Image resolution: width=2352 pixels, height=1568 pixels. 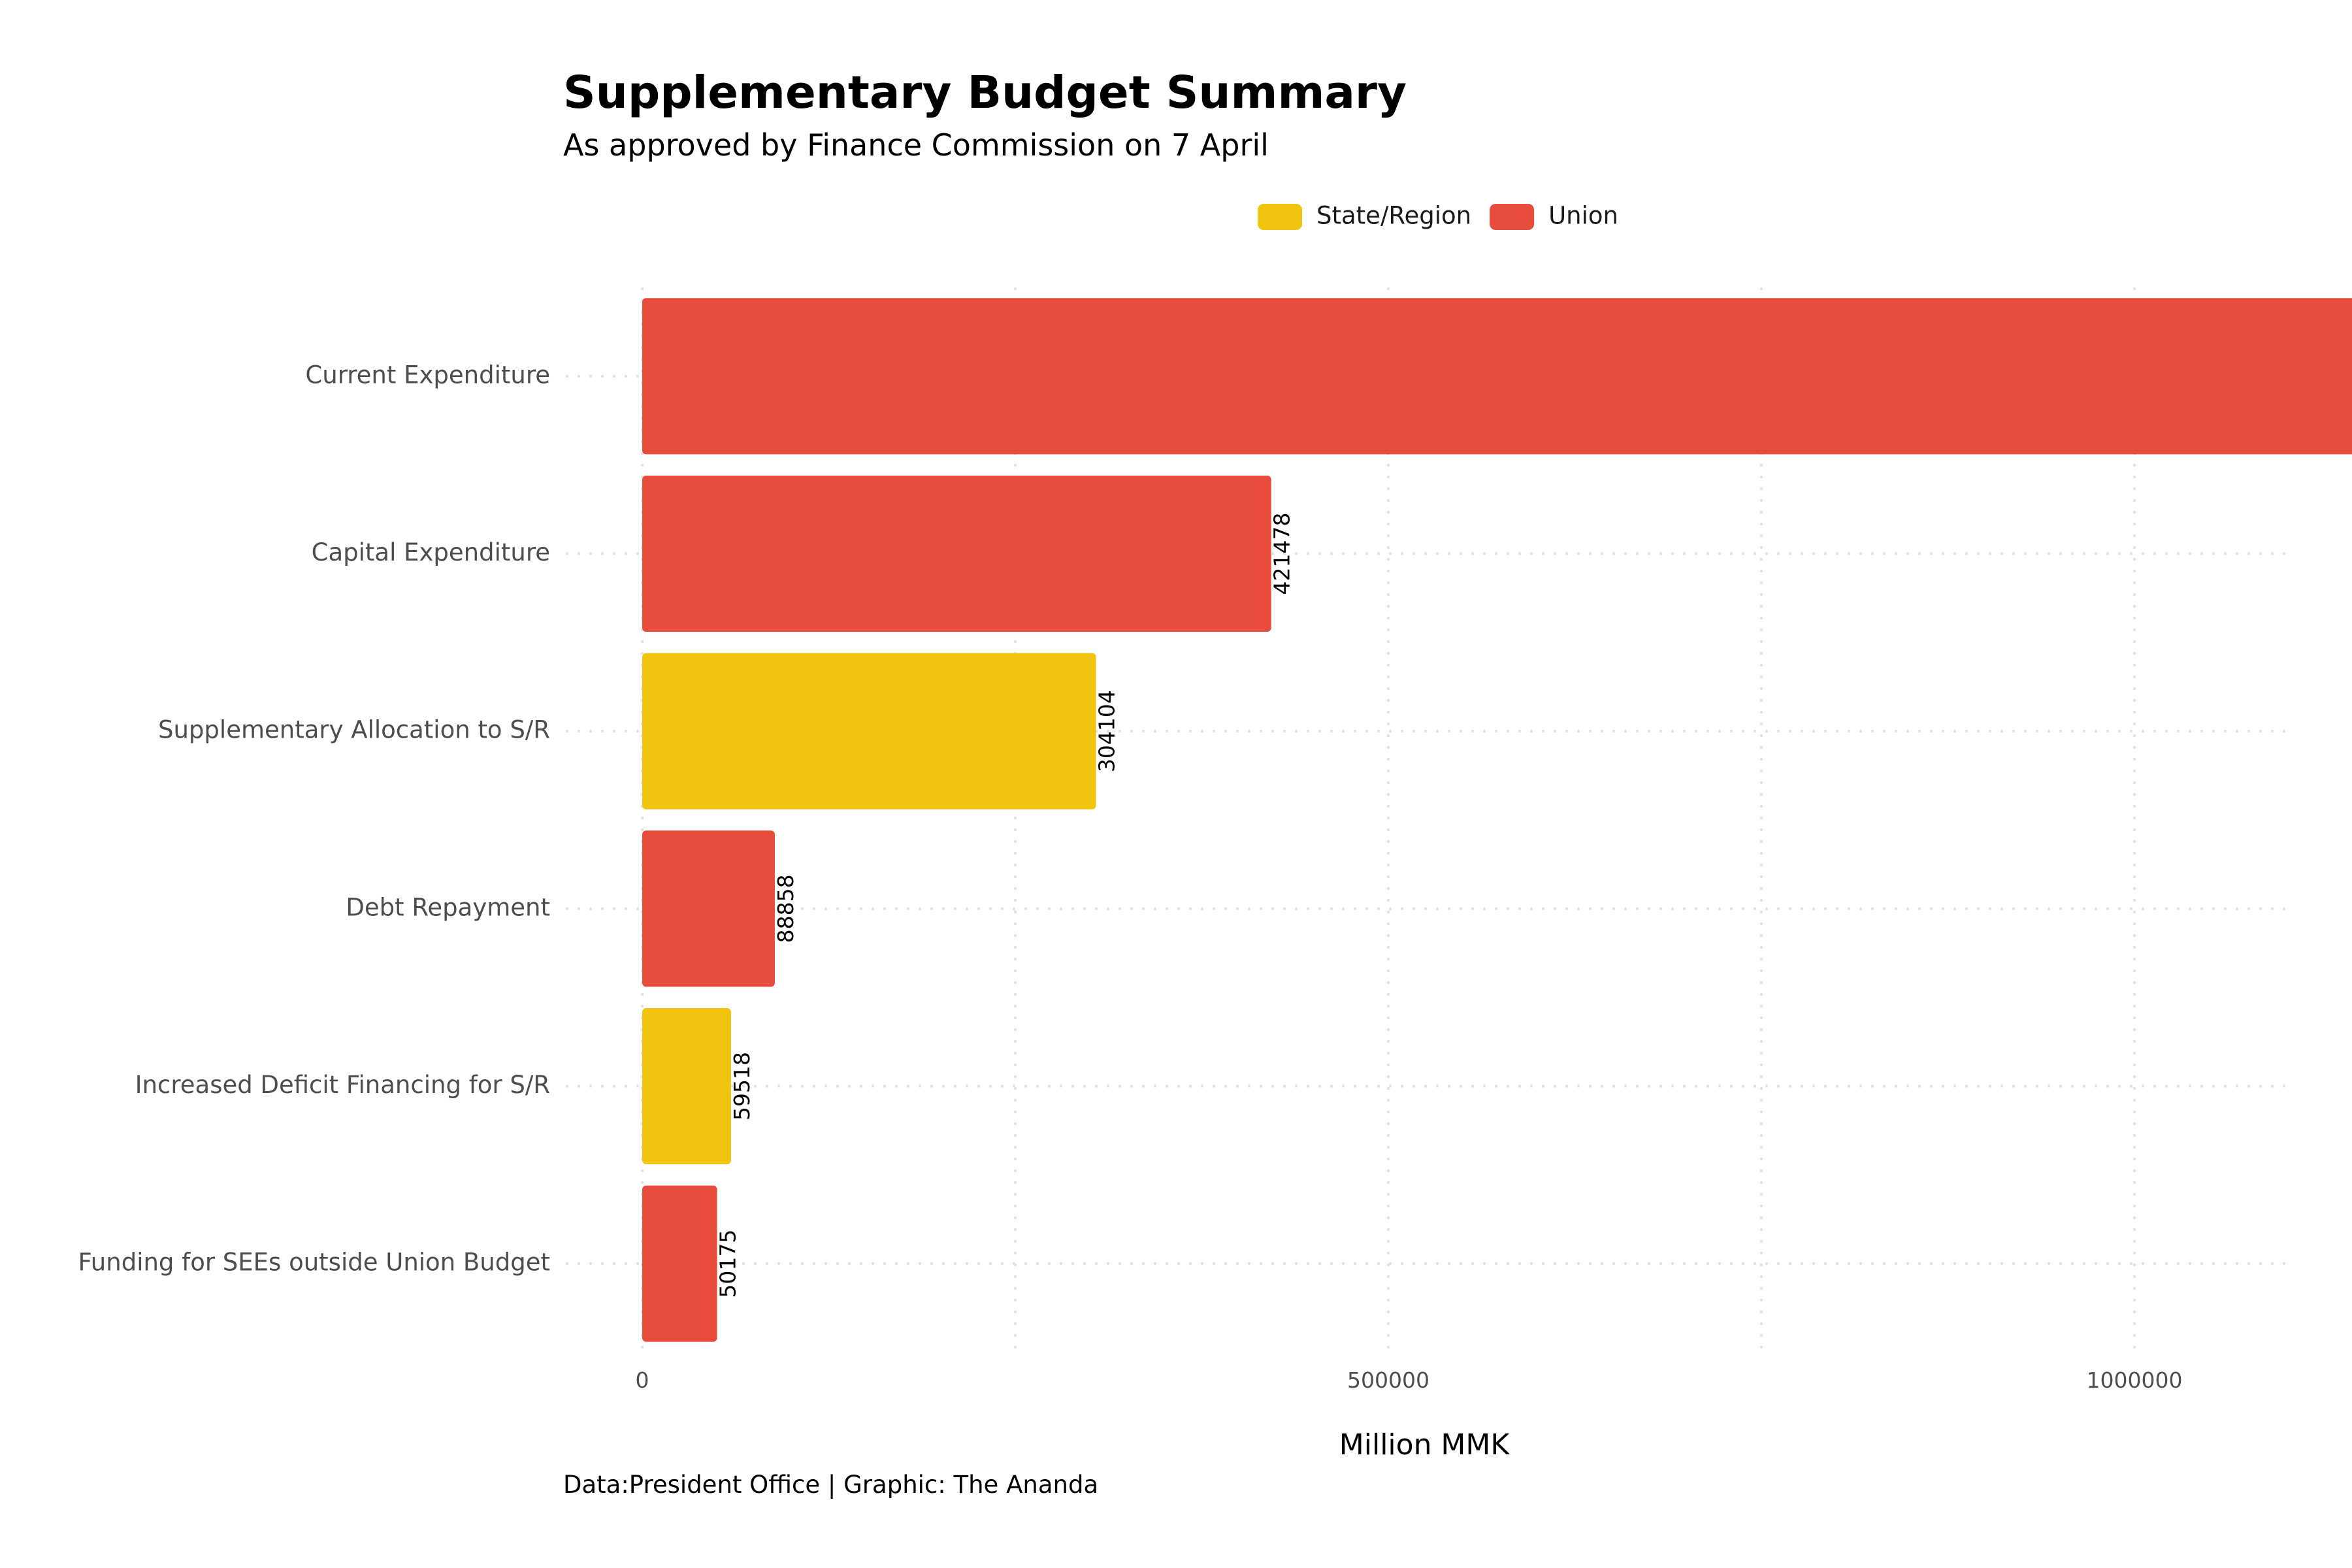 I want to click on bar-debt-repayment, so click(x=708, y=908).